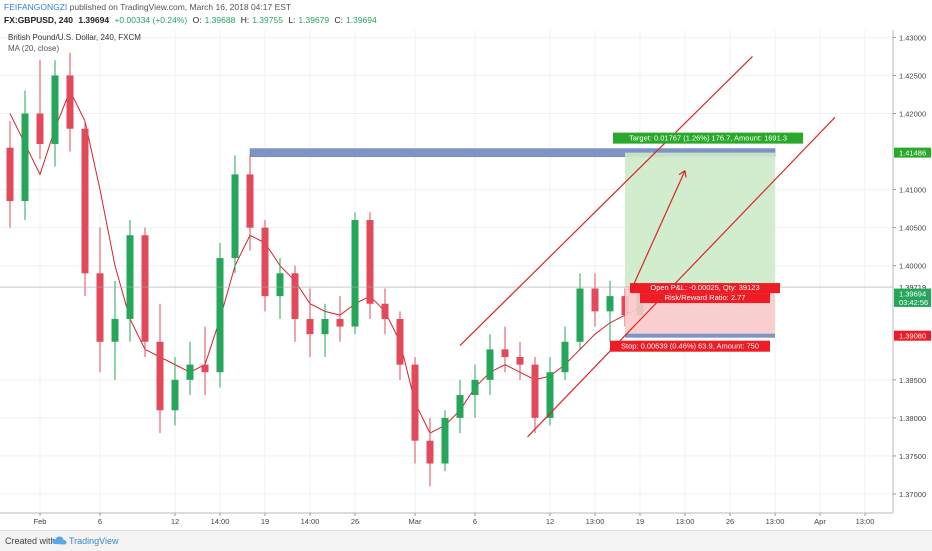  I want to click on price-tag-target: 1.41486, so click(912, 153).